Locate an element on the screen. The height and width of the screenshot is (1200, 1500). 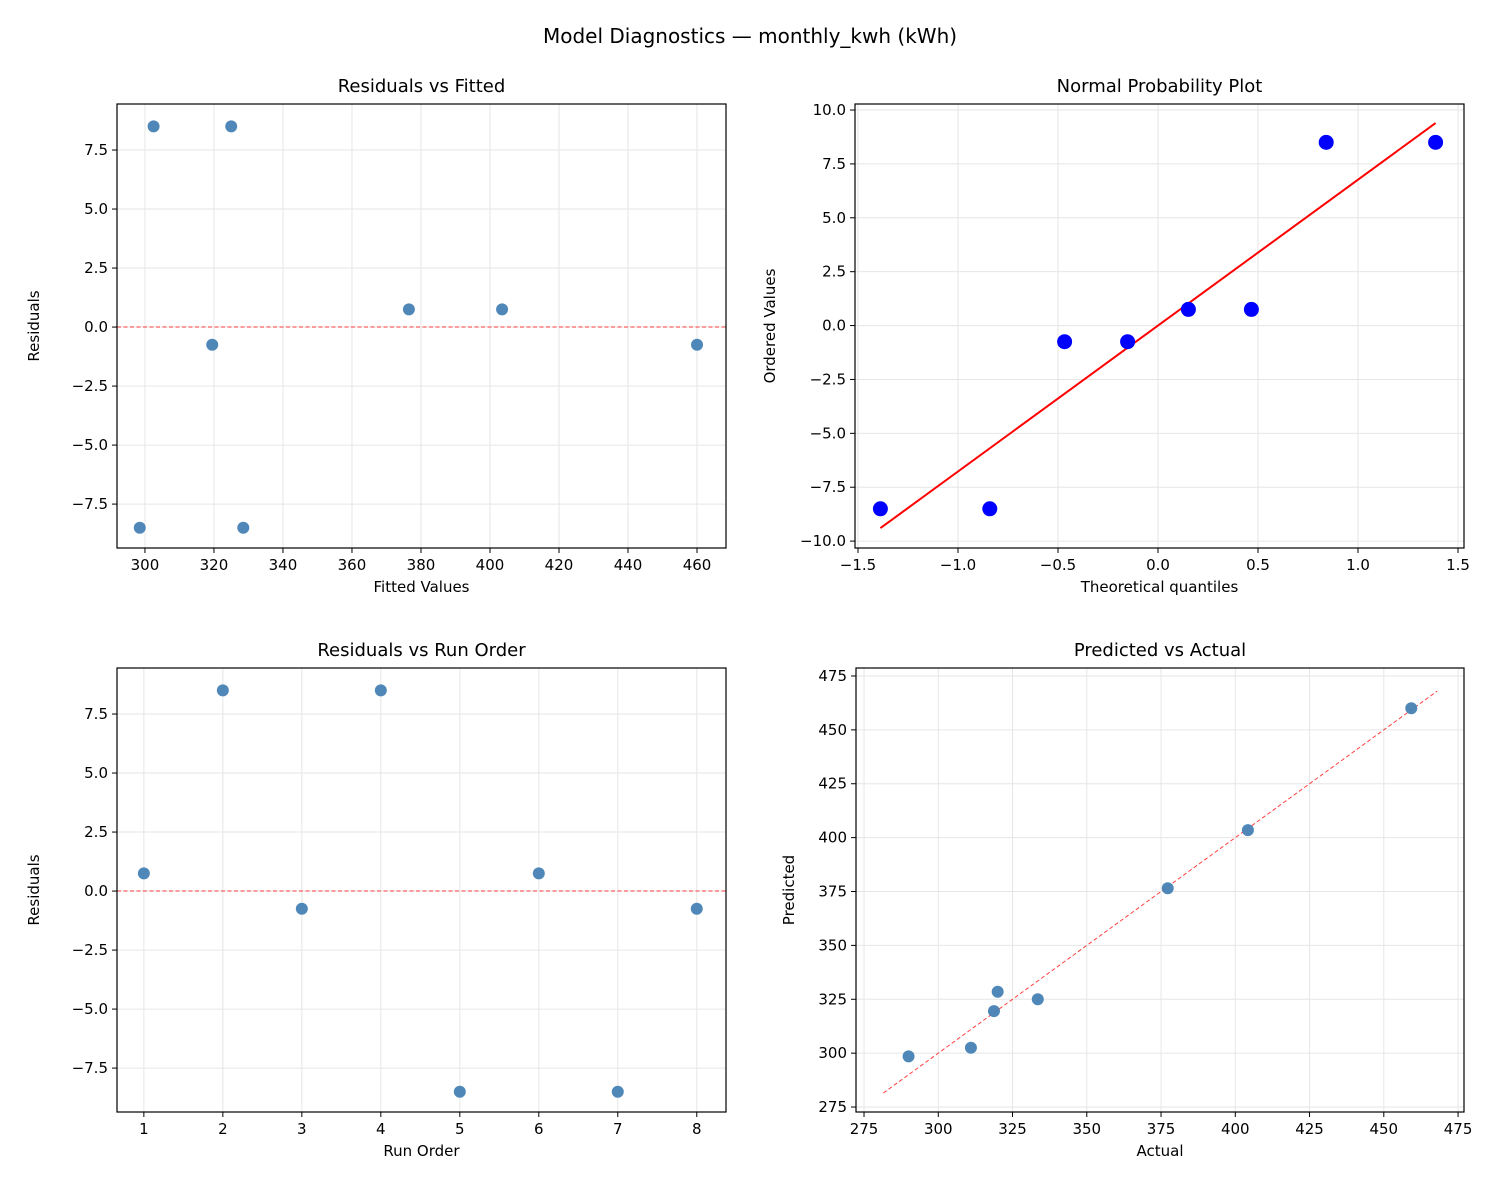
x-tick-label: 460 is located at coordinates (697, 565).